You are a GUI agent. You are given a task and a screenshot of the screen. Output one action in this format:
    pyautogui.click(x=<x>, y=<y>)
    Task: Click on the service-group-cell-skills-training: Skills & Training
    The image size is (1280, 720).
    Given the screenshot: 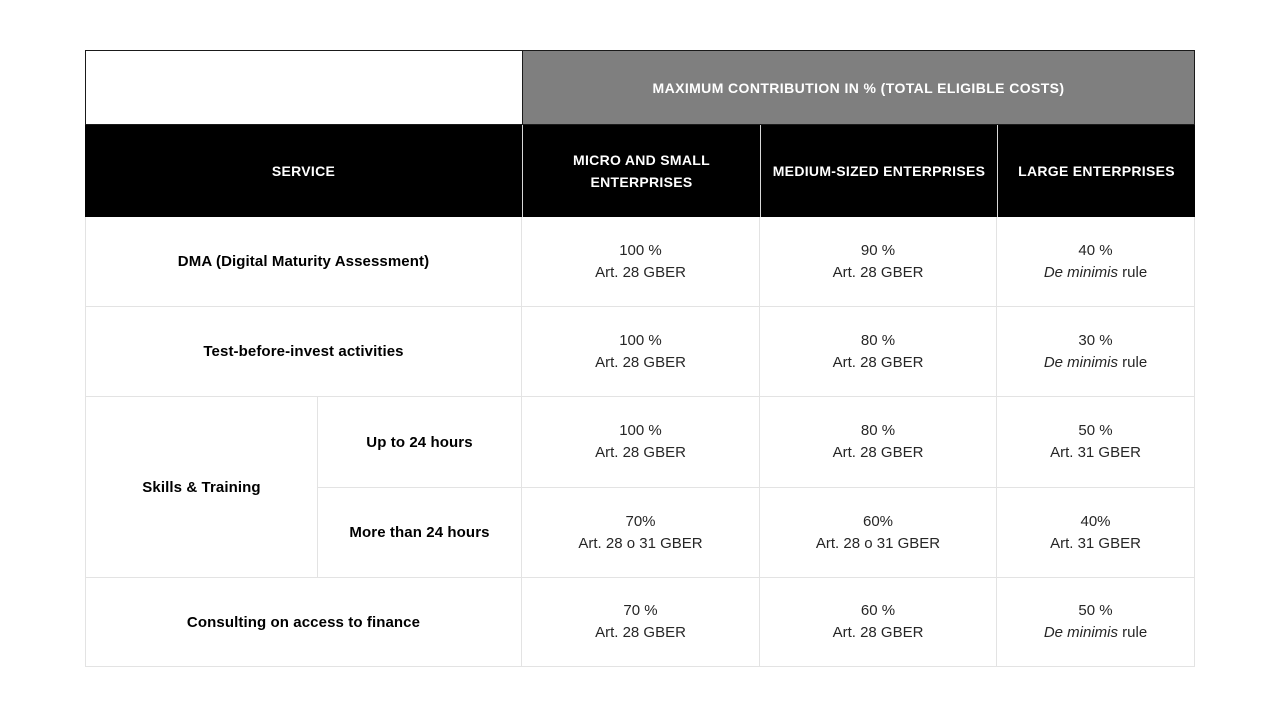 What is the action you would take?
    pyautogui.click(x=201, y=487)
    